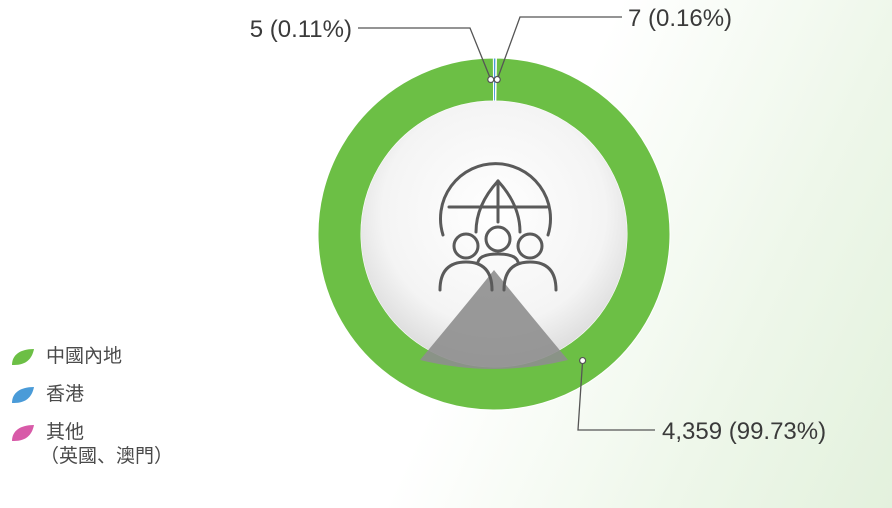 This screenshot has height=508, width=892. Describe the element at coordinates (301, 29) in the screenshot. I see `data-label: 5 (0.11%)` at that location.